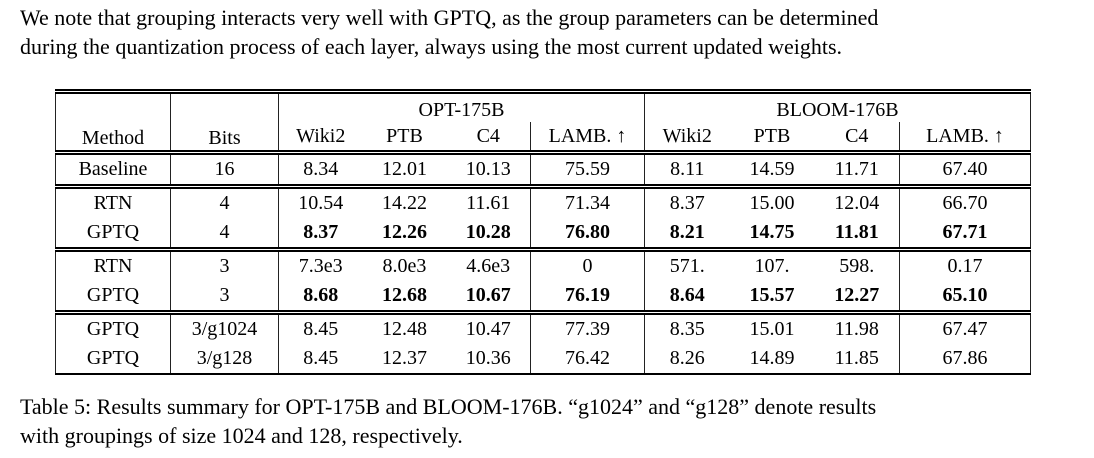 The width and height of the screenshot is (1094, 458). What do you see at coordinates (587, 359) in the screenshot?
I see `cell-value: 76.42` at bounding box center [587, 359].